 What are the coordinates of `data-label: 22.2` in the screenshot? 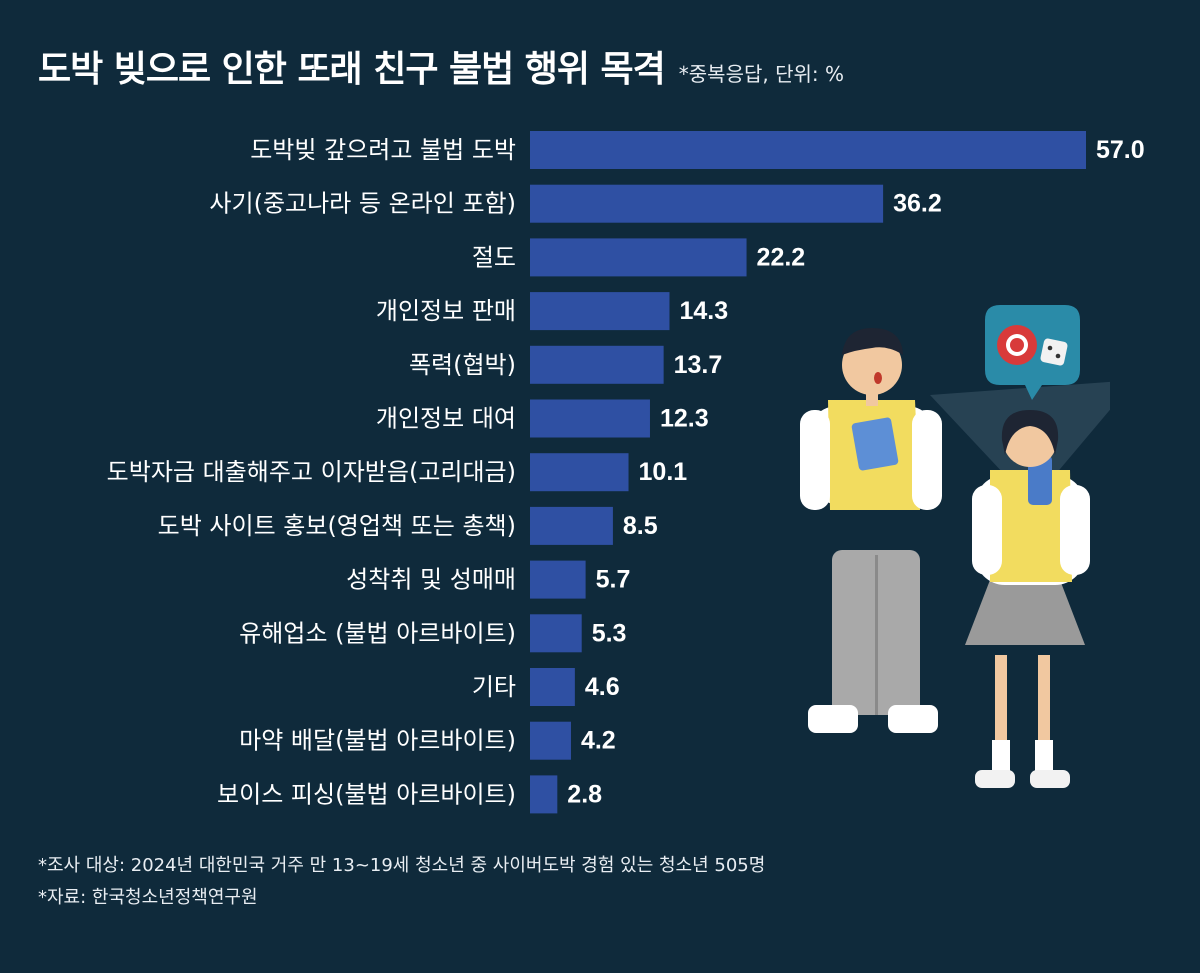 It's located at (781, 257).